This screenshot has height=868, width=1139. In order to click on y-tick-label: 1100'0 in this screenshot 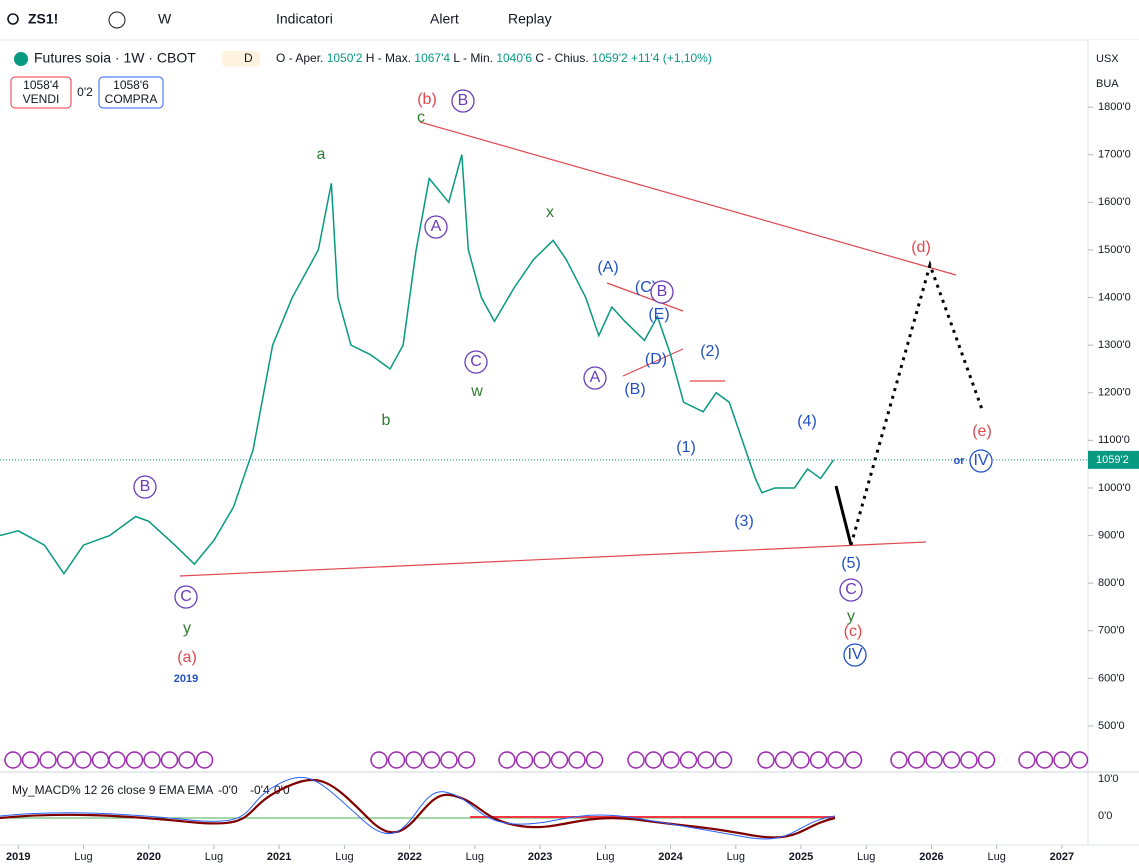, I will do `click(1114, 440)`.